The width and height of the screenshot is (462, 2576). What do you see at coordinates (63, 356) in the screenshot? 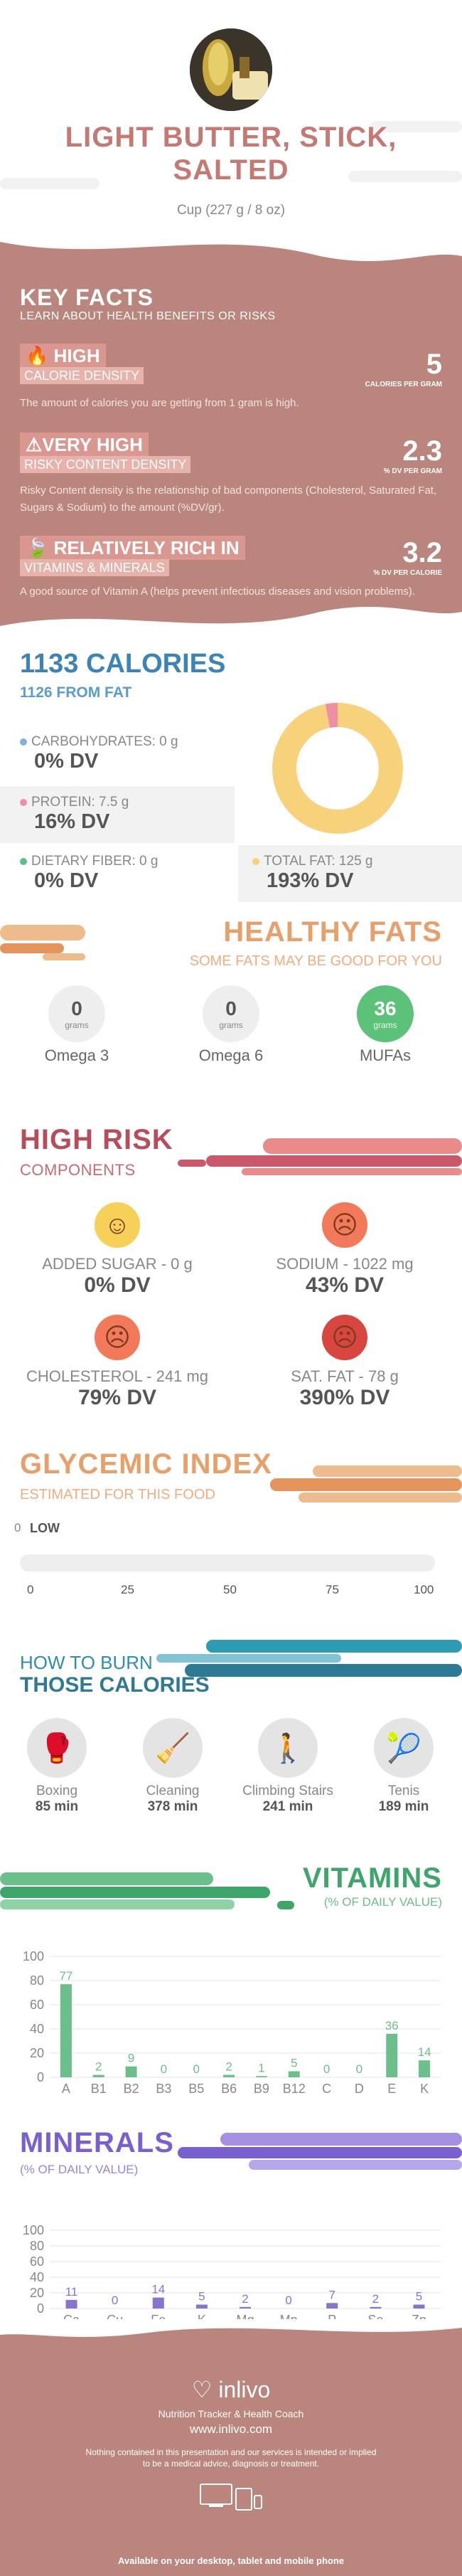
I see `fact-level-badge: 🔥 HIGH` at bounding box center [63, 356].